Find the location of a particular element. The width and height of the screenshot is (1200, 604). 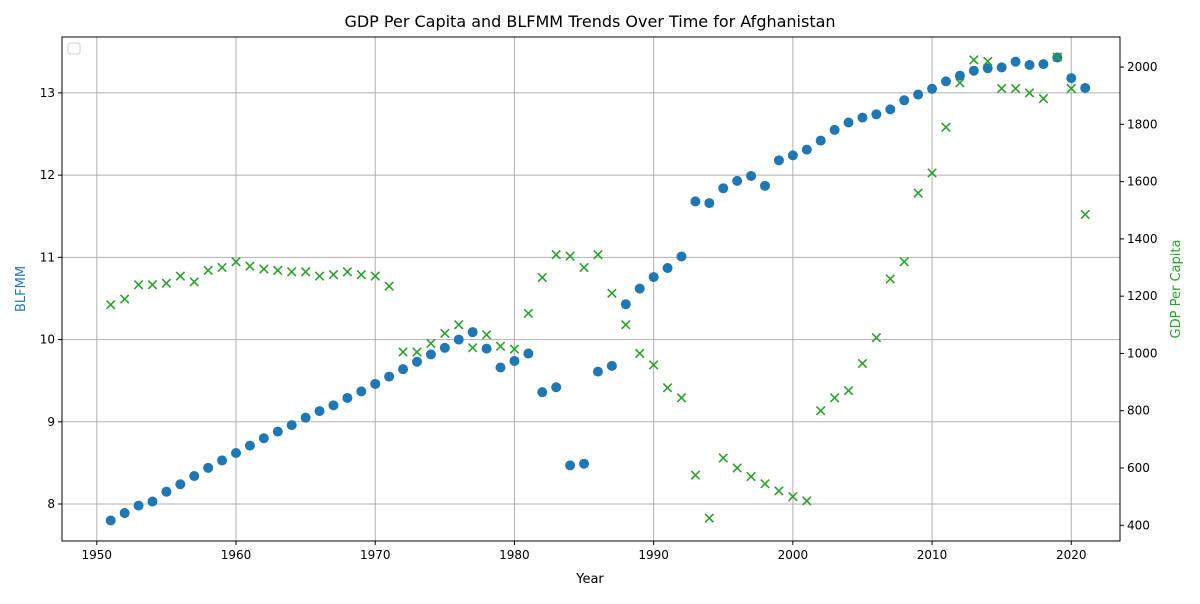

x-tick-label: 1960 is located at coordinates (236, 555).